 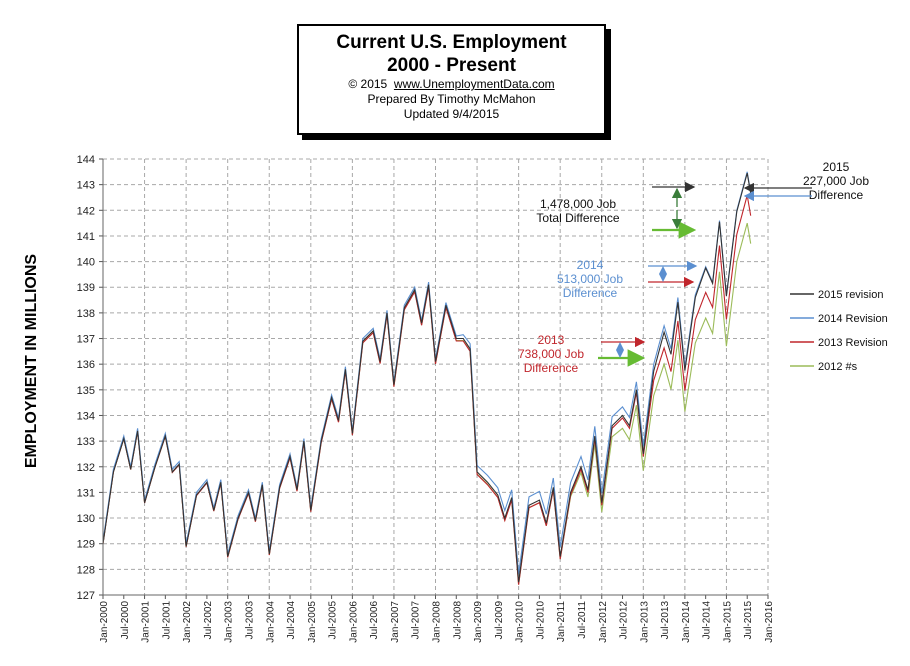 What do you see at coordinates (187, 622) in the screenshot?
I see `x-tick-label: Jan-2002` at bounding box center [187, 622].